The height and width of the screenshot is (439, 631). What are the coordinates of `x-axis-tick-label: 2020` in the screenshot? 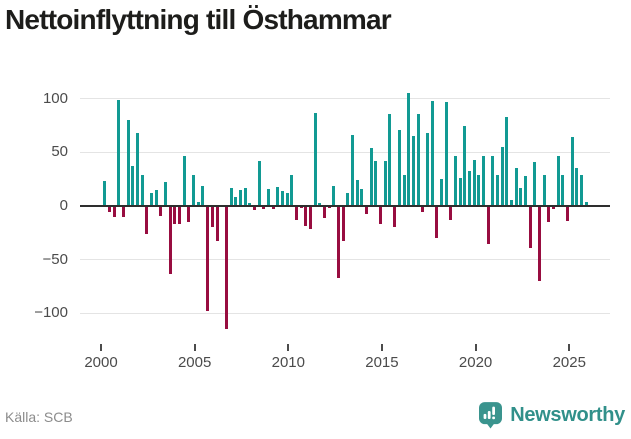 It's located at (475, 362).